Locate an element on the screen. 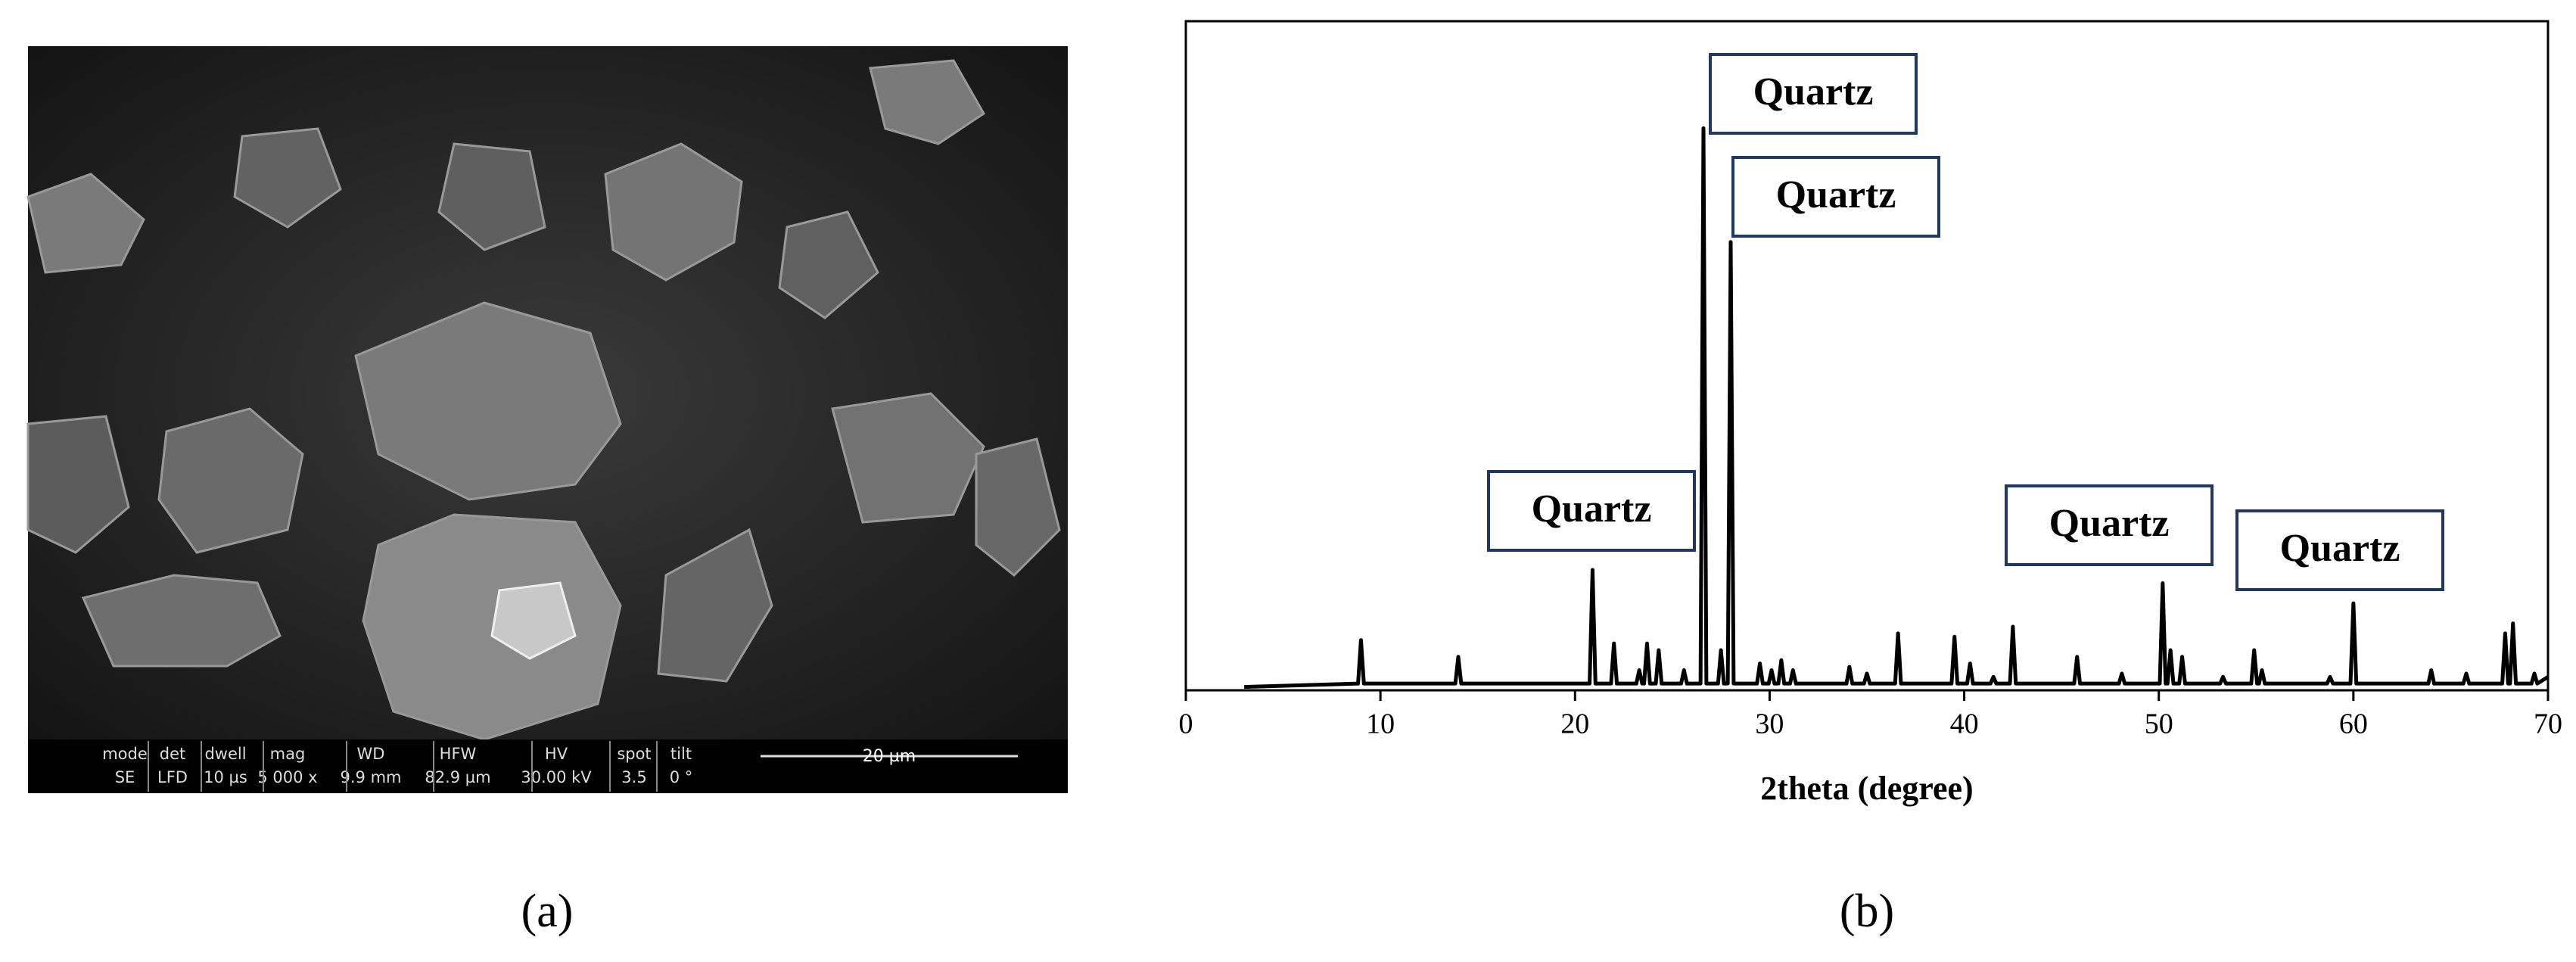 This screenshot has height=962, width=2576. databar-value: 0 ° is located at coordinates (681, 777).